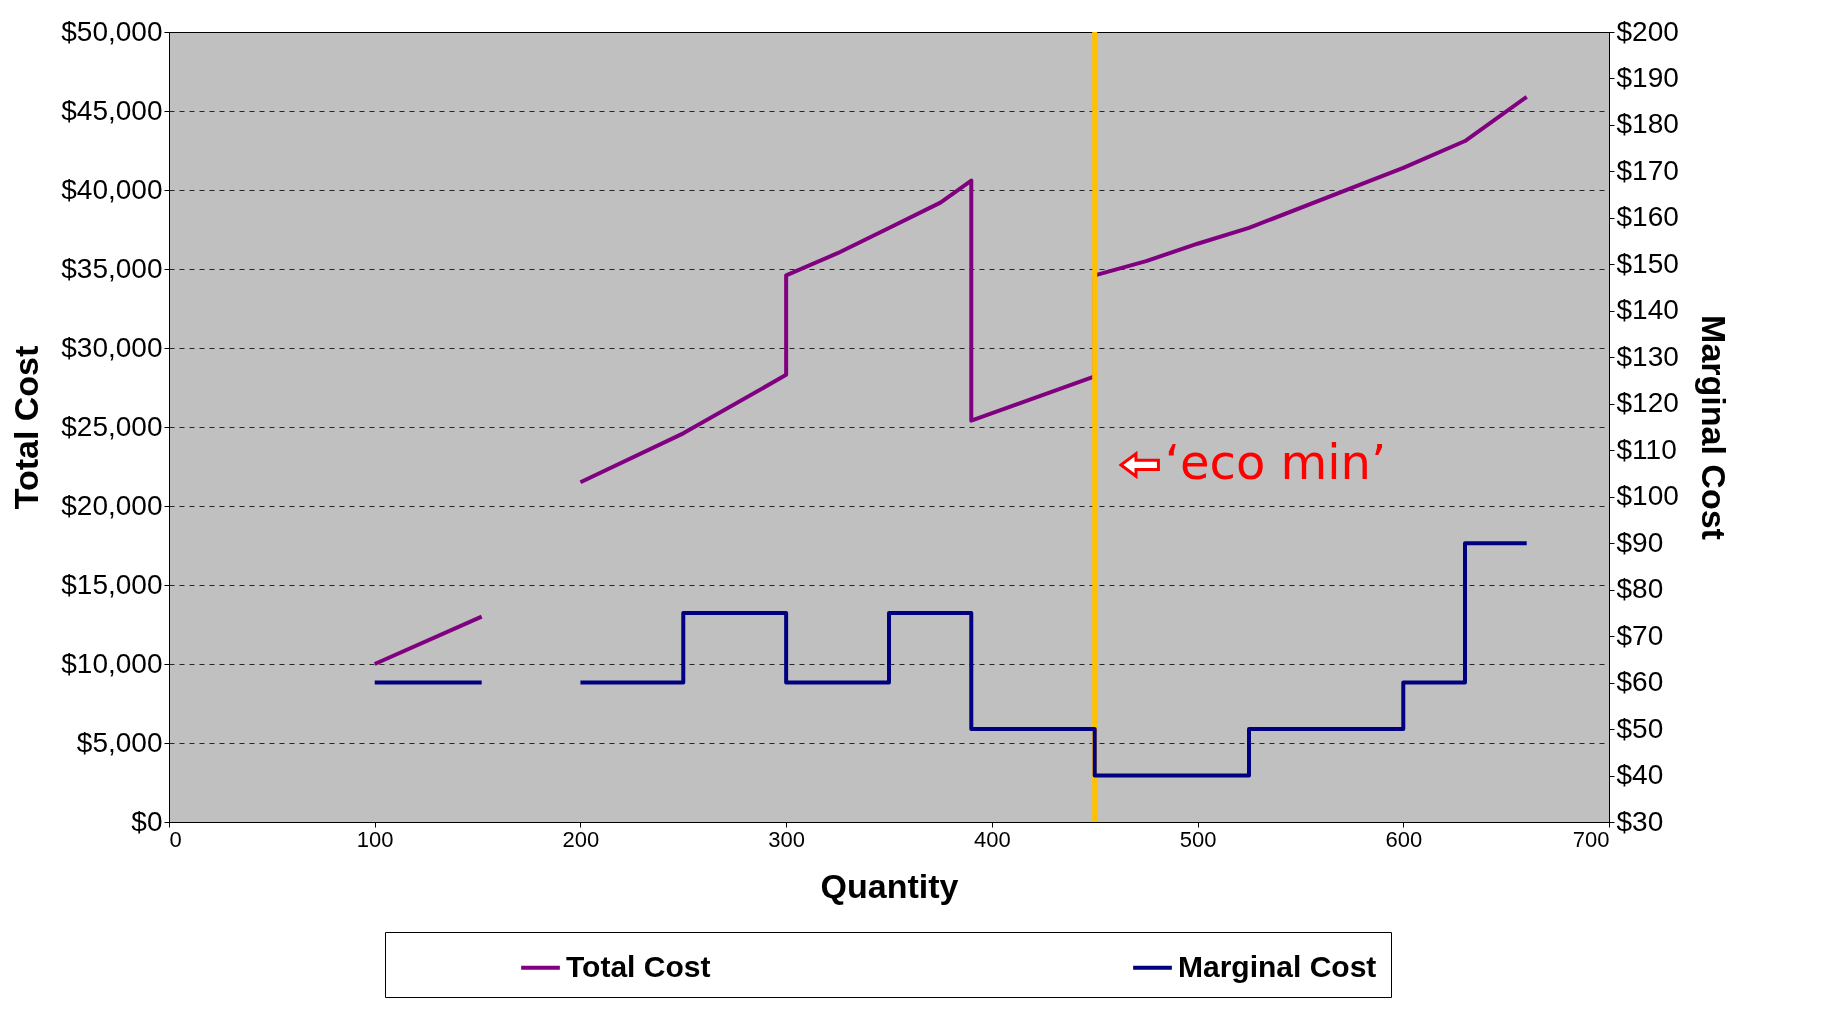  What do you see at coordinates (1640, 821) in the screenshot?
I see `y2-tick-label: $30` at bounding box center [1640, 821].